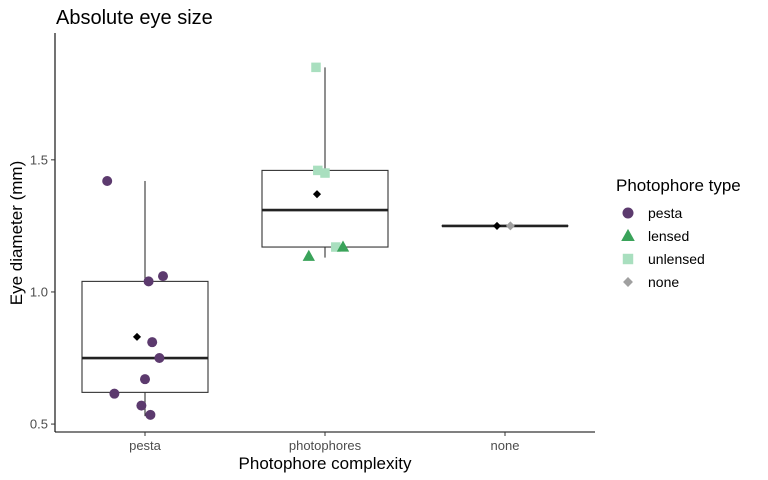 Image resolution: width=768 pixels, height=480 pixels. What do you see at coordinates (505, 445) in the screenshot?
I see `x-tick-label: none` at bounding box center [505, 445].